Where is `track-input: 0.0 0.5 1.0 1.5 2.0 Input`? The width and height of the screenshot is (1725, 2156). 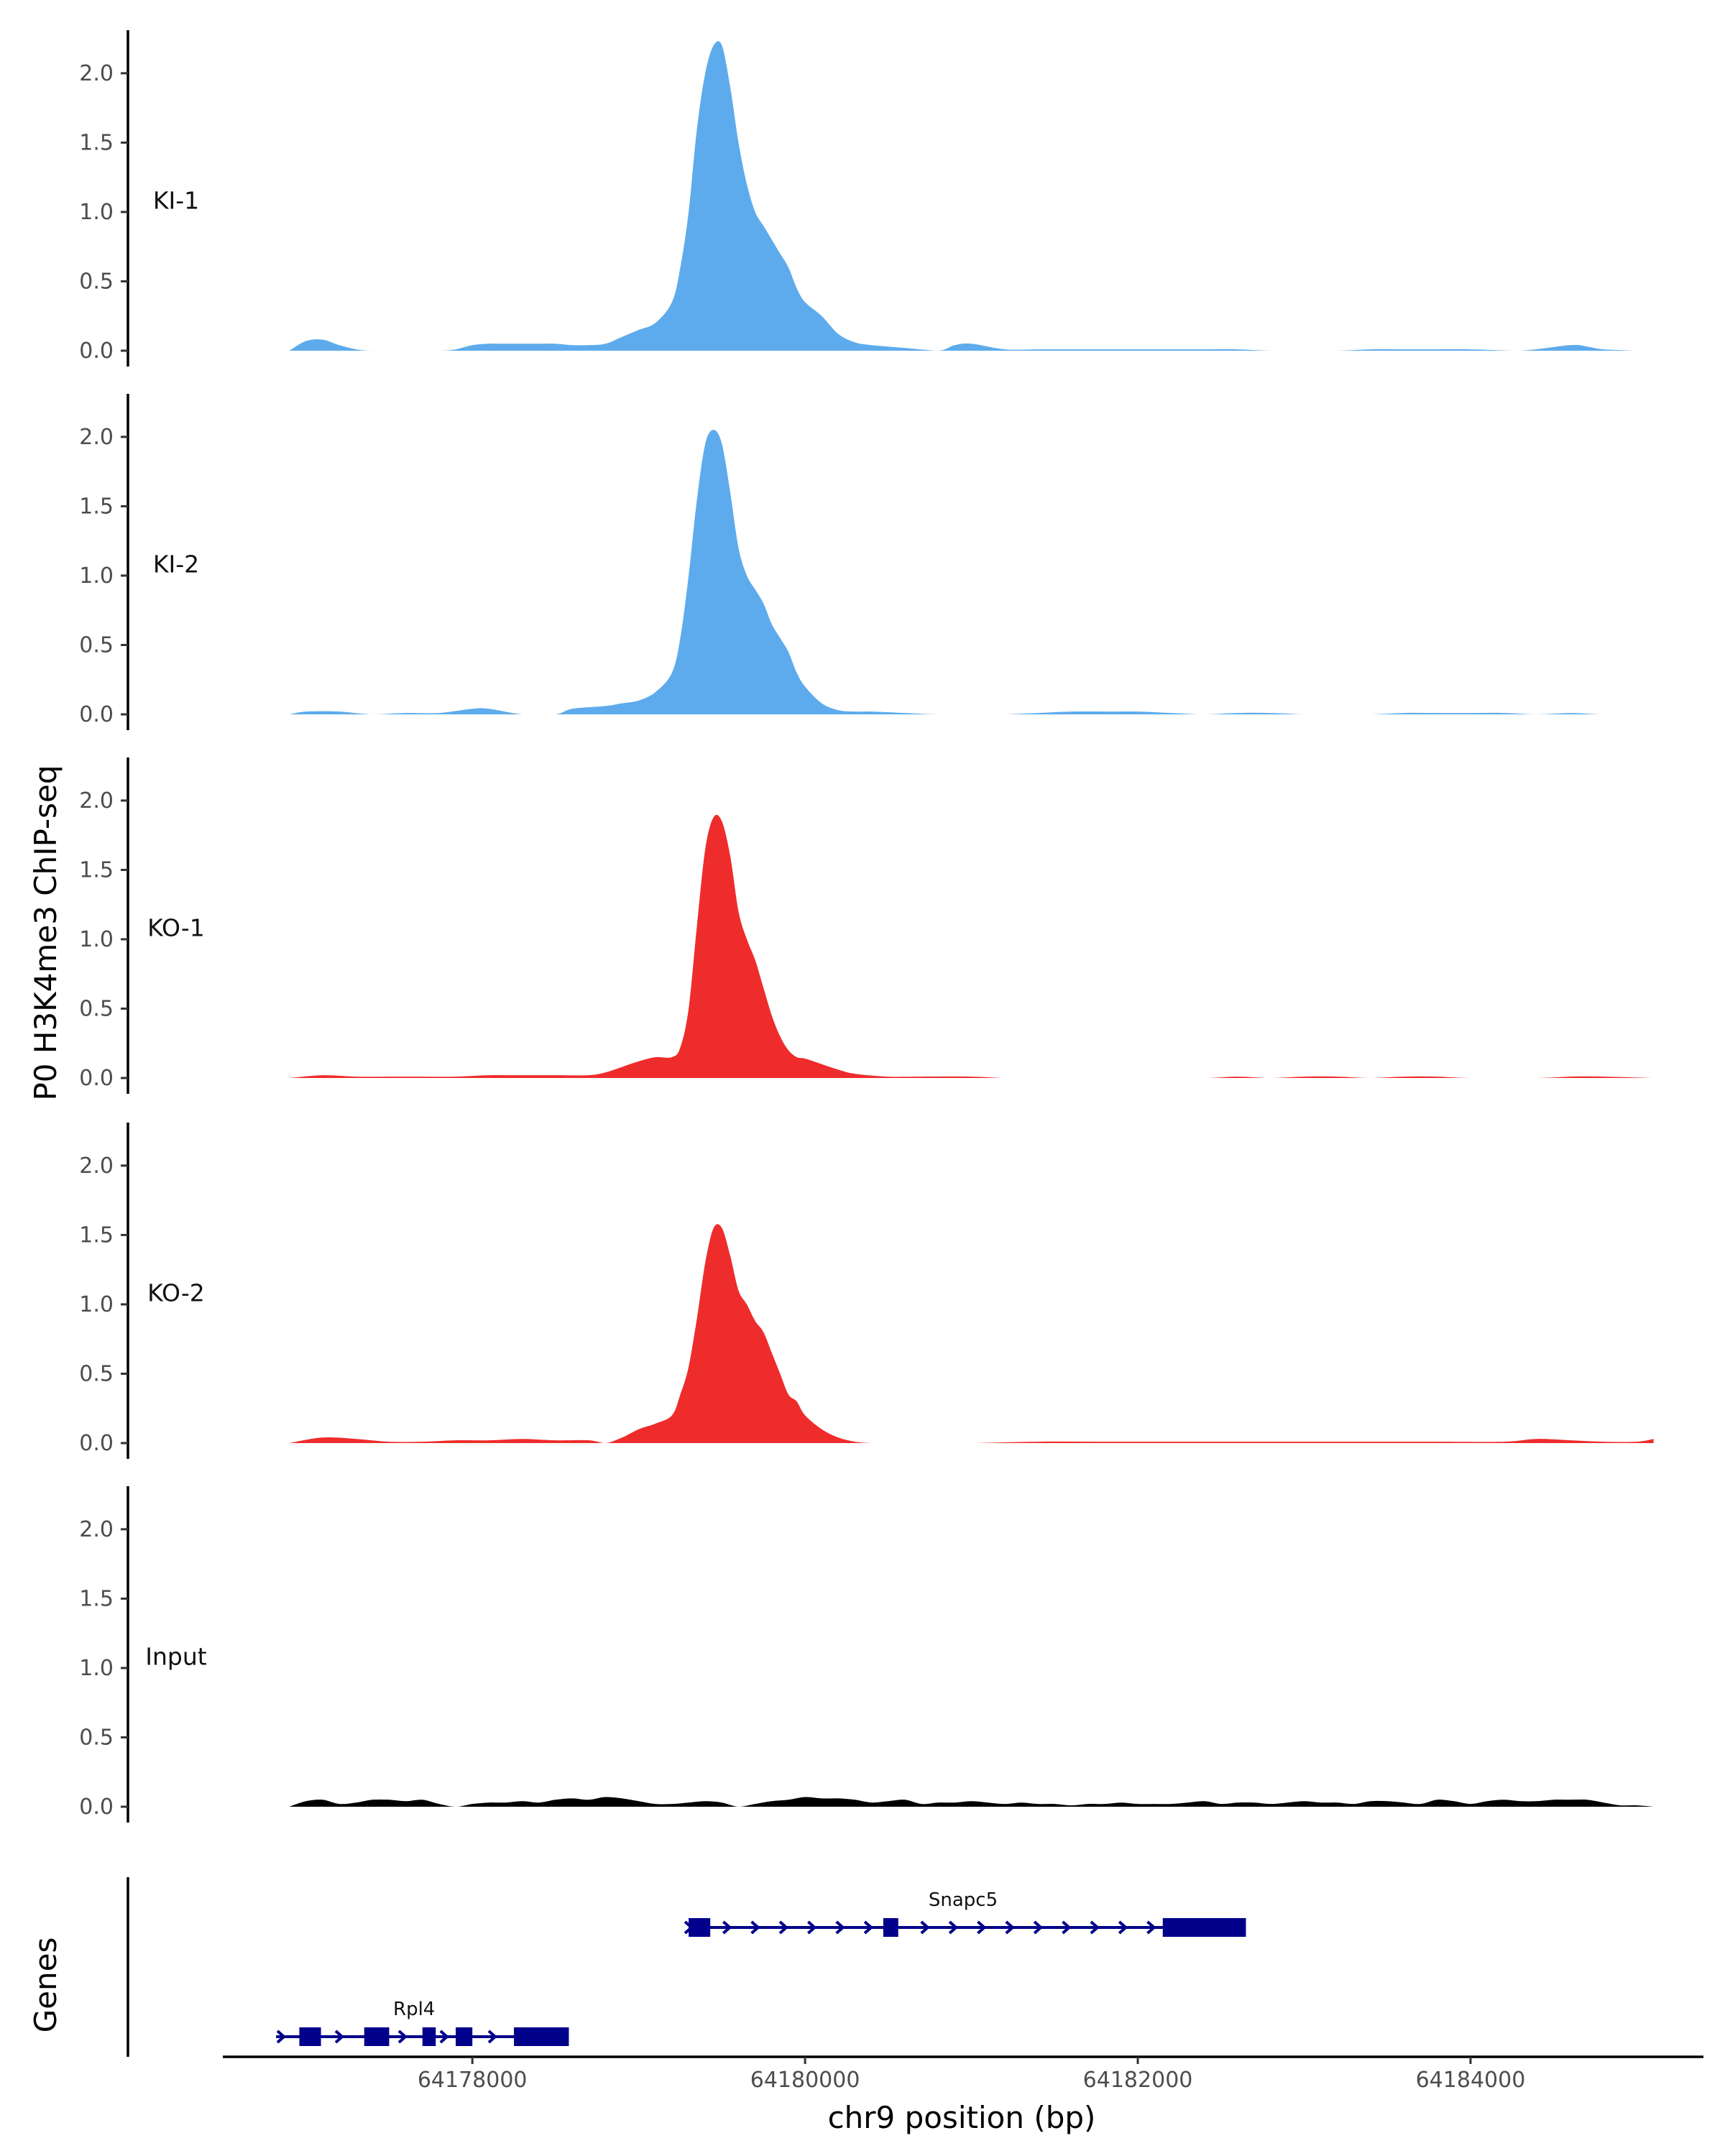
track-input: 0.0 0.5 1.0 1.5 2.0 Input is located at coordinates (866, 1654).